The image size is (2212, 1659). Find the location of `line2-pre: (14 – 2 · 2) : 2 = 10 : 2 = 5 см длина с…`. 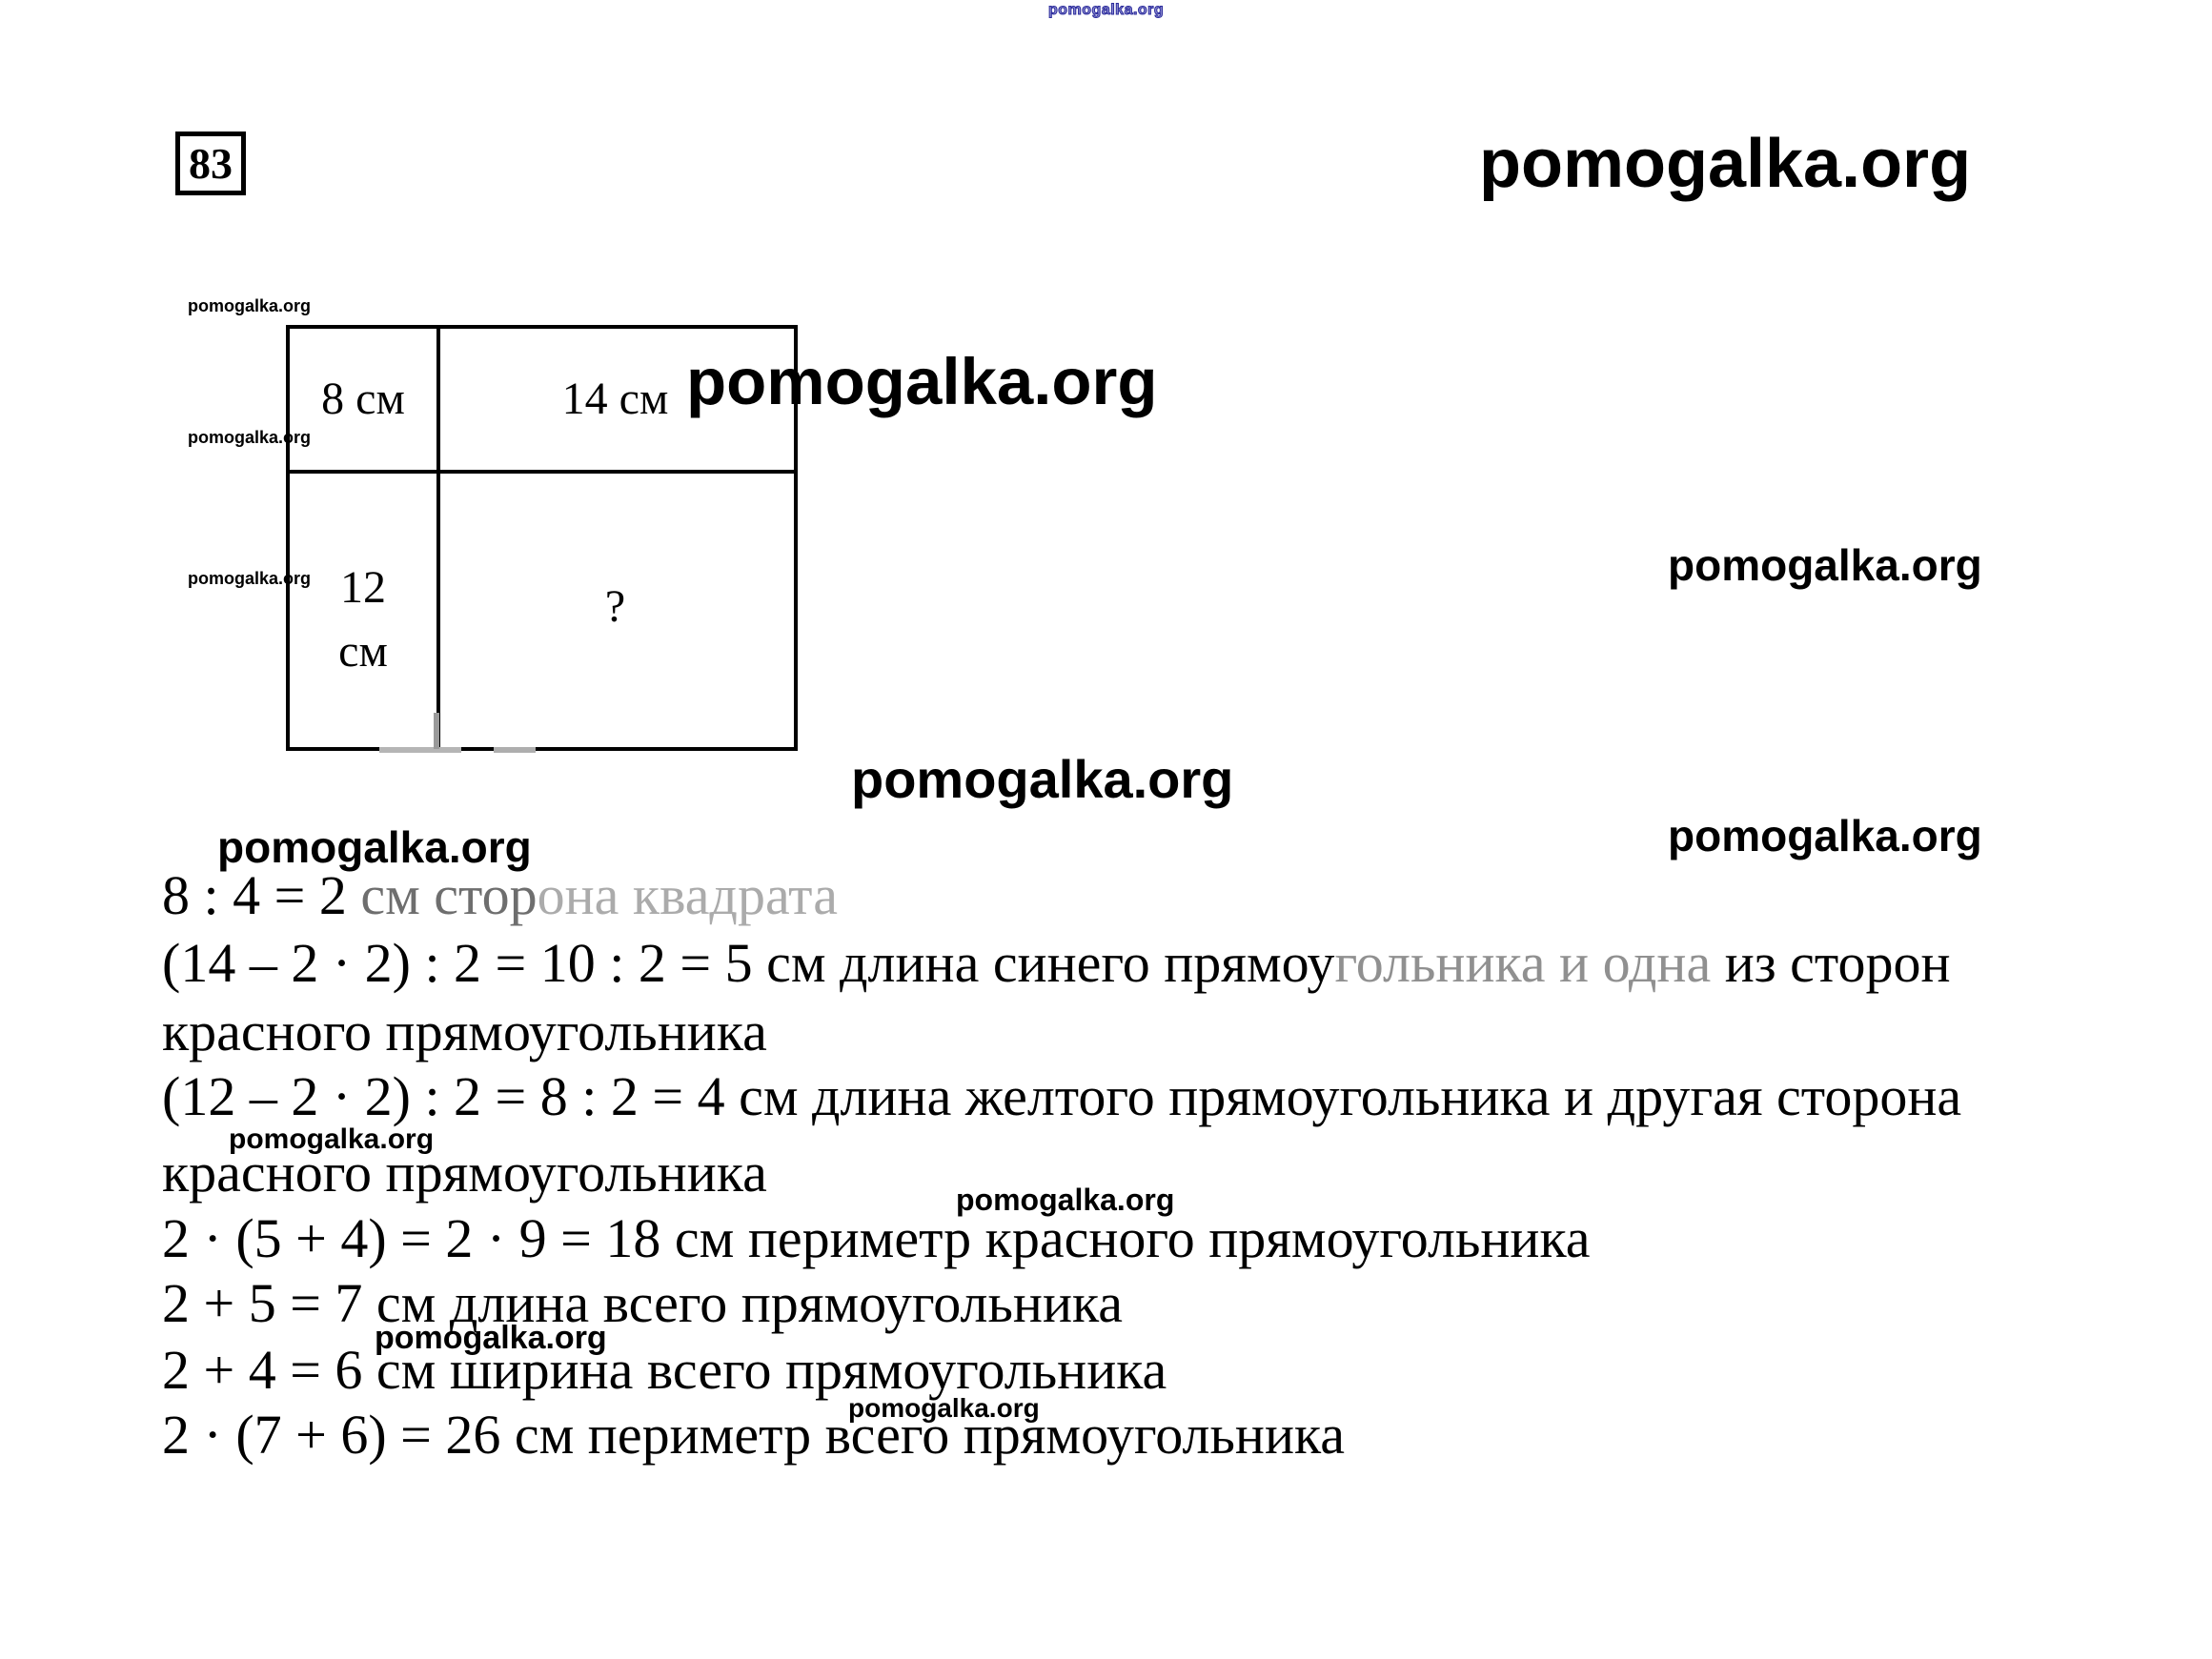

line2-pre: (14 – 2 · 2) : 2 = 10 : 2 = 5 см длина с… is located at coordinates (748, 963).